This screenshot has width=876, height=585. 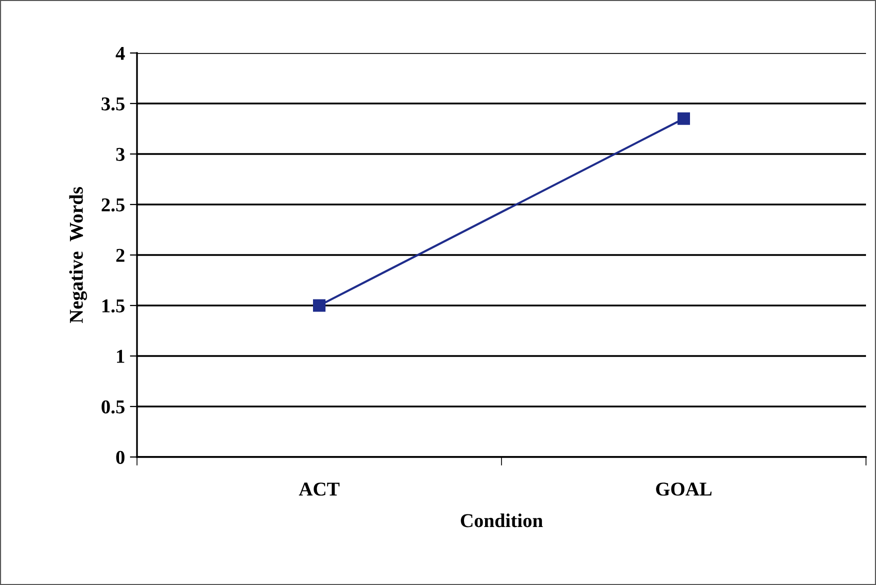 I want to click on y-tick-label: 3, so click(x=120, y=154).